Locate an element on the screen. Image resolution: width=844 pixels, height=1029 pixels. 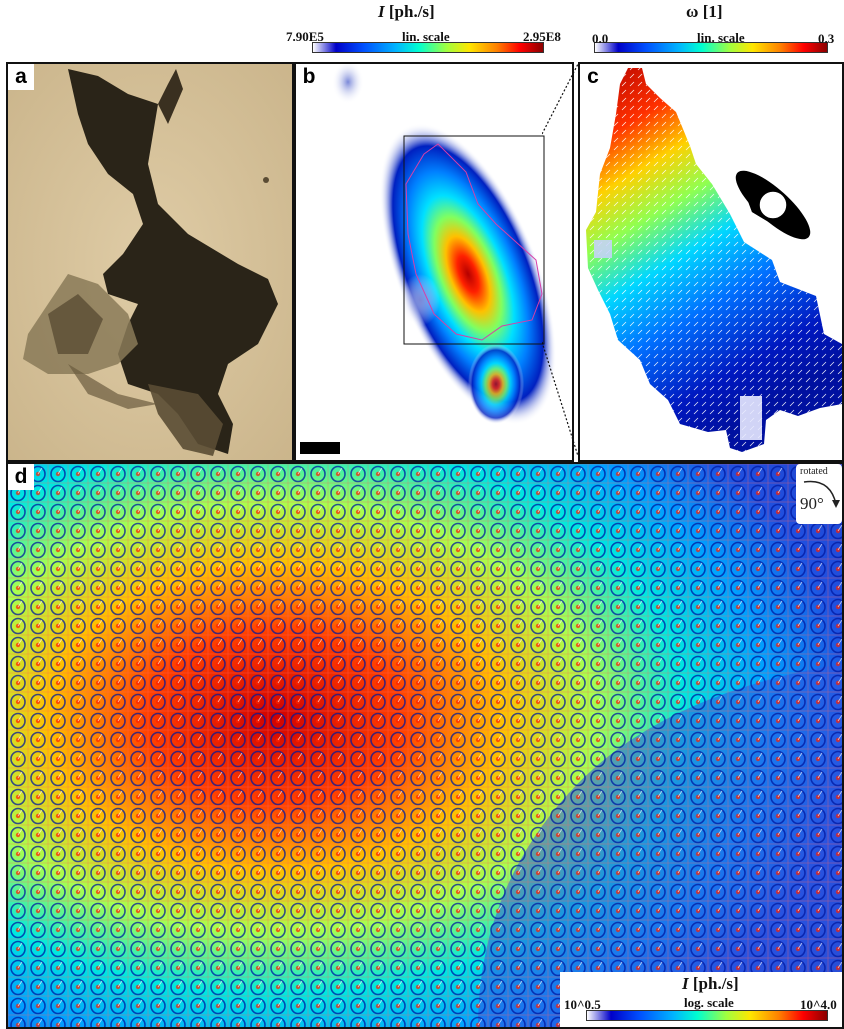
colorbar-top-right-bar is located at coordinates (711, 47).